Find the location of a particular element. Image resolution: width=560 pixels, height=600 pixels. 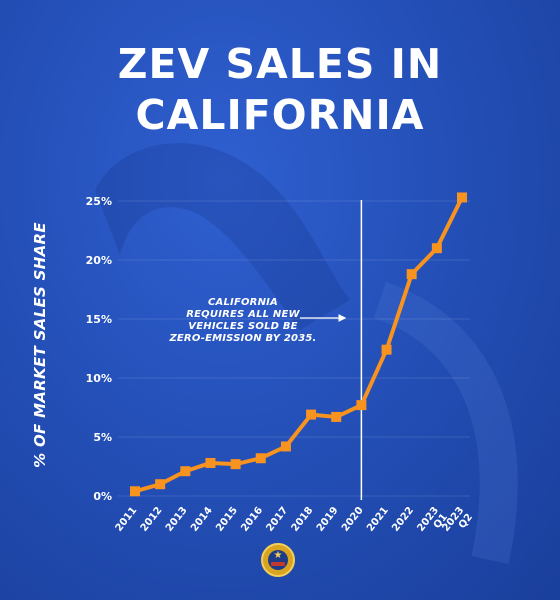

y-tick-label: 10% is located at coordinates (99, 378).